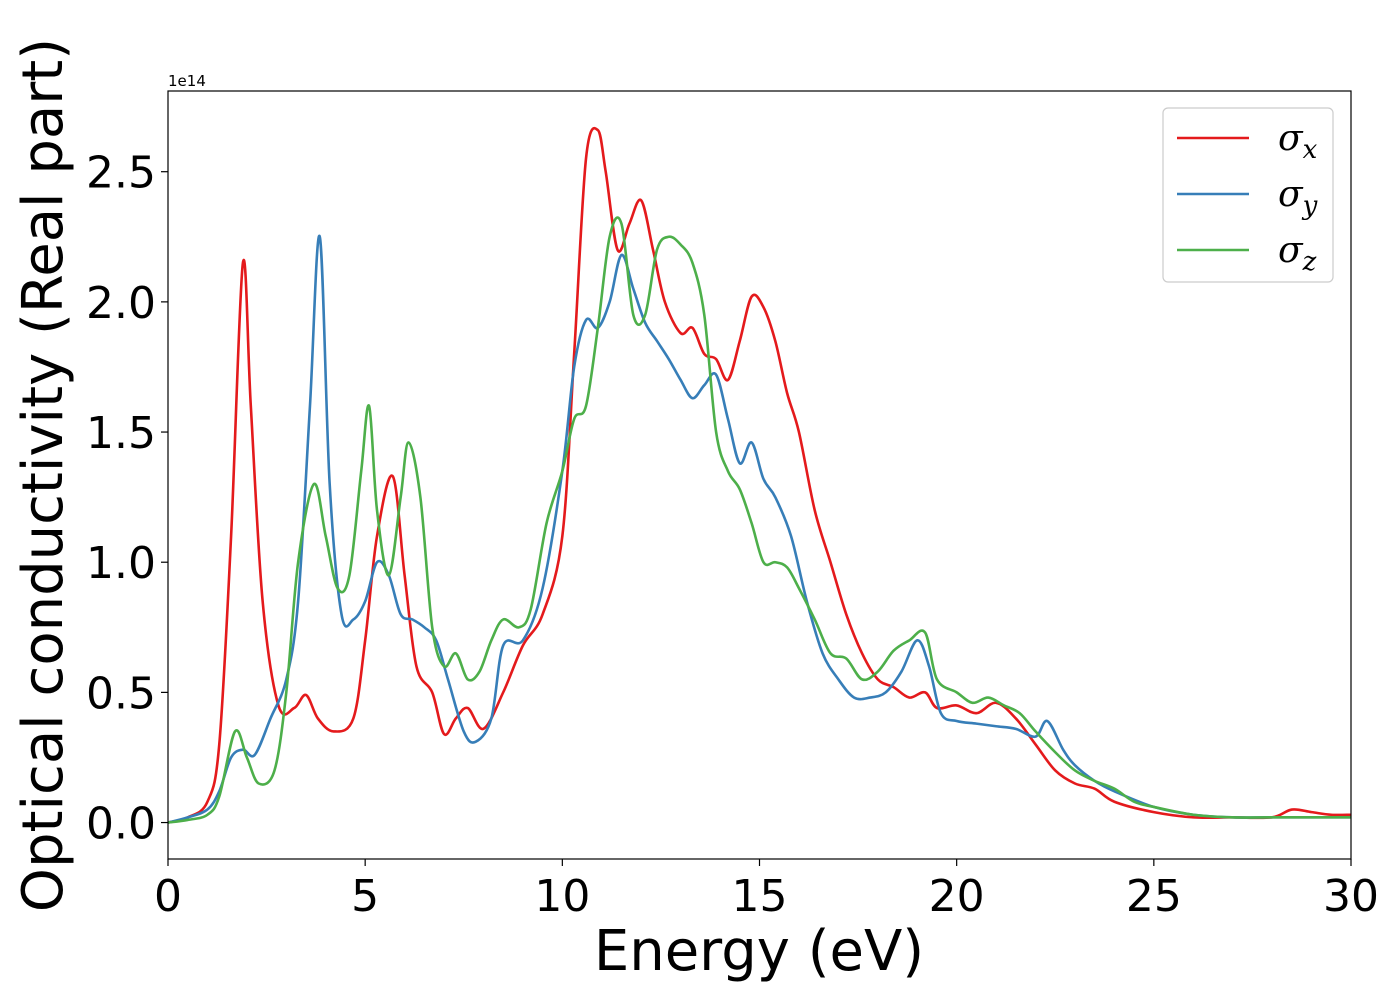  I want to click on y-tick-label: 1.0, so click(121, 563).